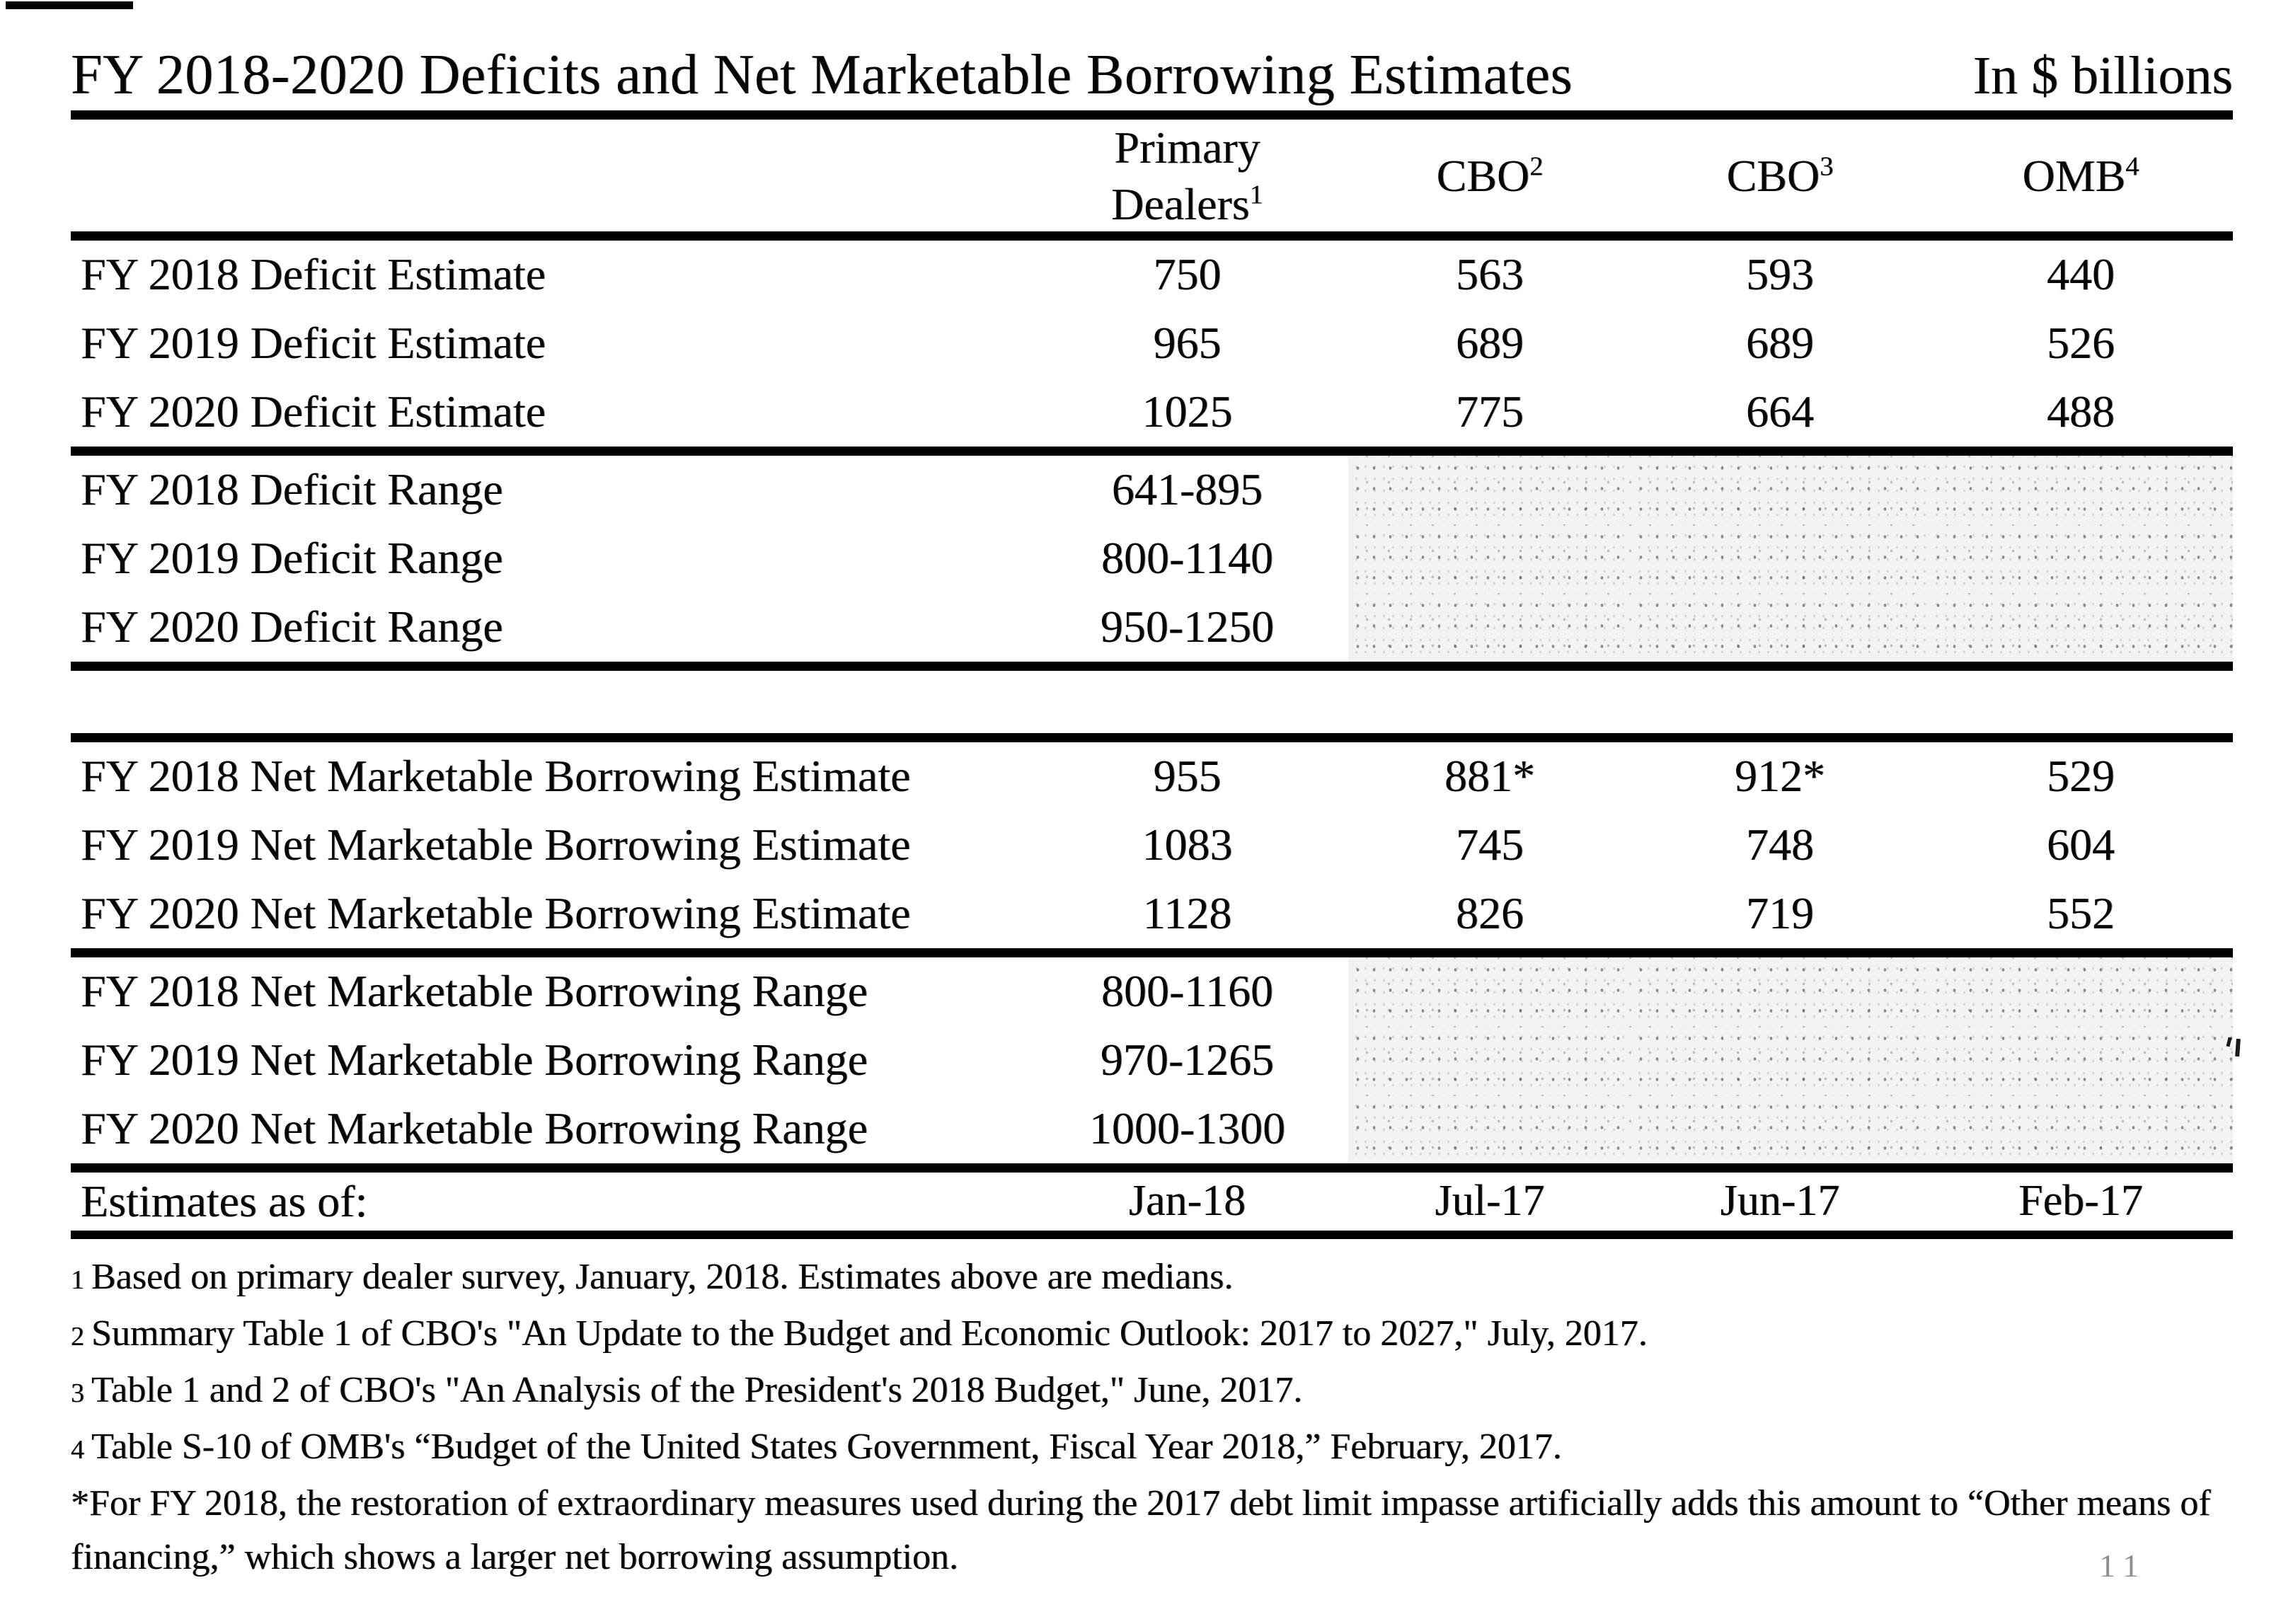 Image resolution: width=2281 pixels, height=1624 pixels. Describe the element at coordinates (1187, 274) in the screenshot. I see `cell-primary-dealers: 750` at that location.